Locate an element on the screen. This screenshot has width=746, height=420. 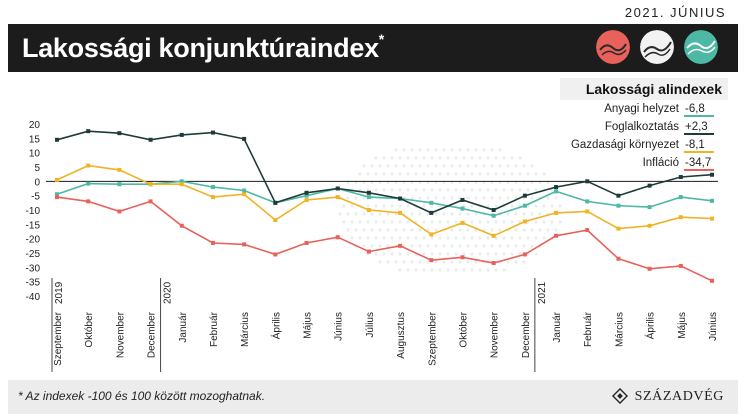
legend-title: Lakossági alindexek is located at coordinates (654, 89).